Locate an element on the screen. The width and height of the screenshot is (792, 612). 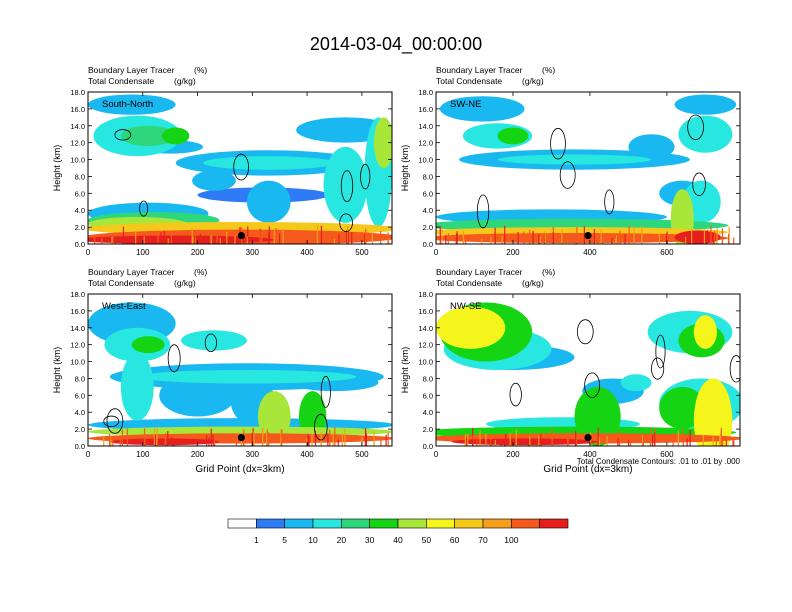
y-tick-label: 16.0 is located at coordinates (77, 311).